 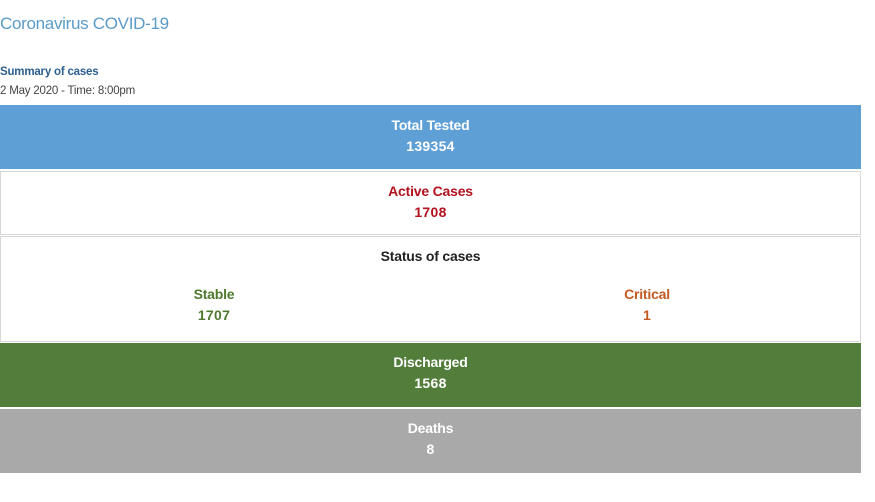 What do you see at coordinates (430, 428) in the screenshot?
I see `deaths-label: Deaths` at bounding box center [430, 428].